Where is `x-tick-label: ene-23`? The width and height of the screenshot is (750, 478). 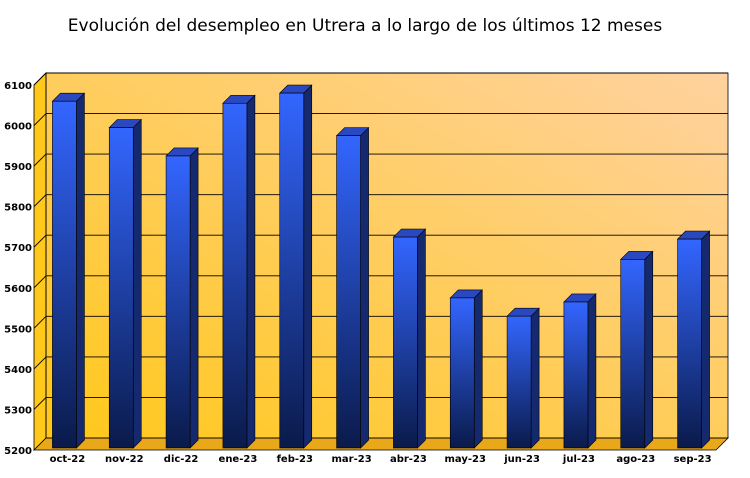
x-tick-label: ene-23 is located at coordinates (238, 459).